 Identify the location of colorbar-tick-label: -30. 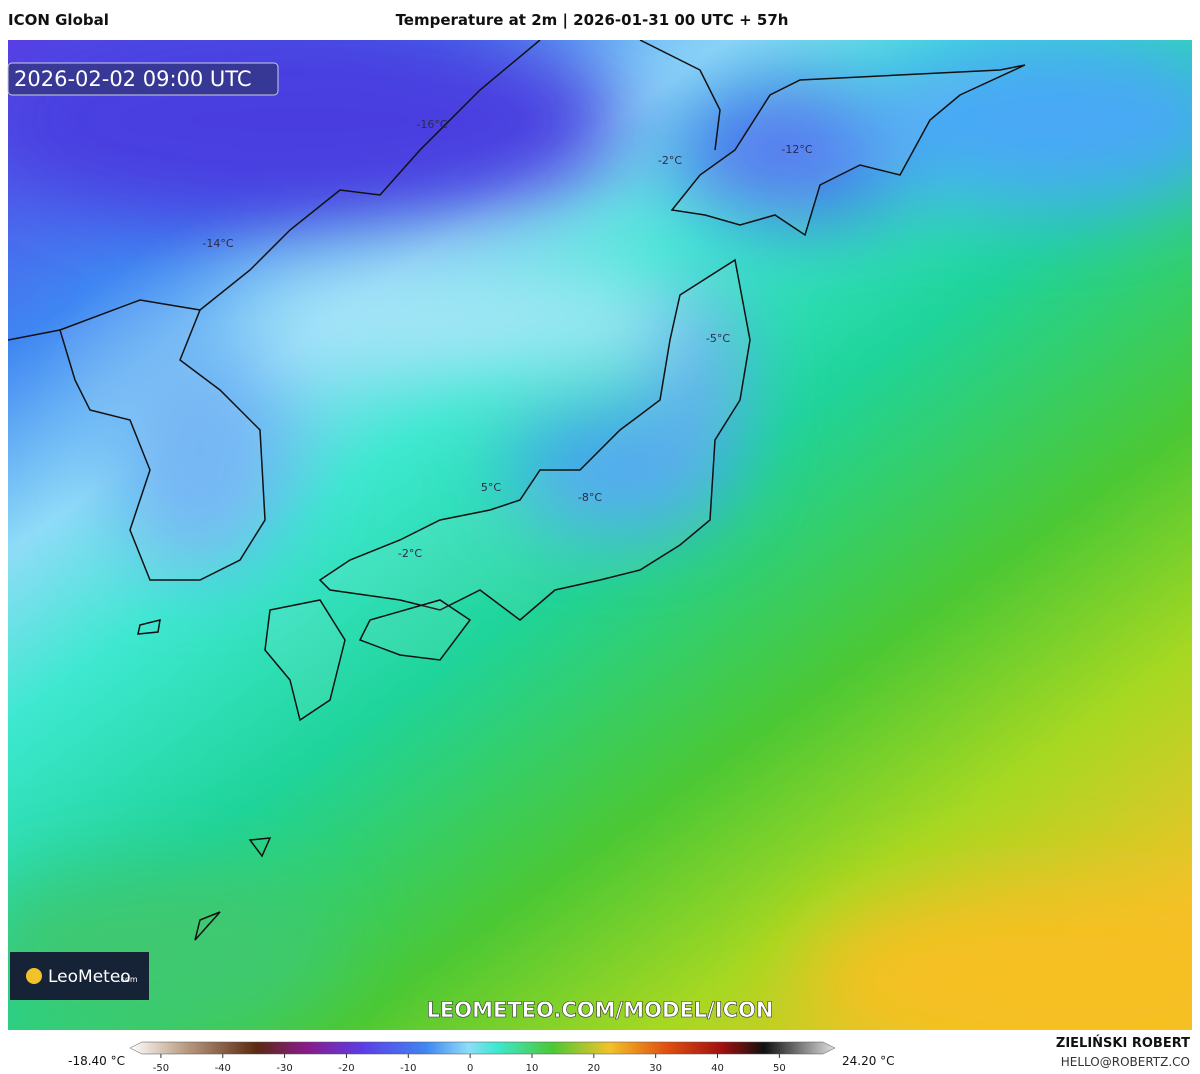
(284, 1068).